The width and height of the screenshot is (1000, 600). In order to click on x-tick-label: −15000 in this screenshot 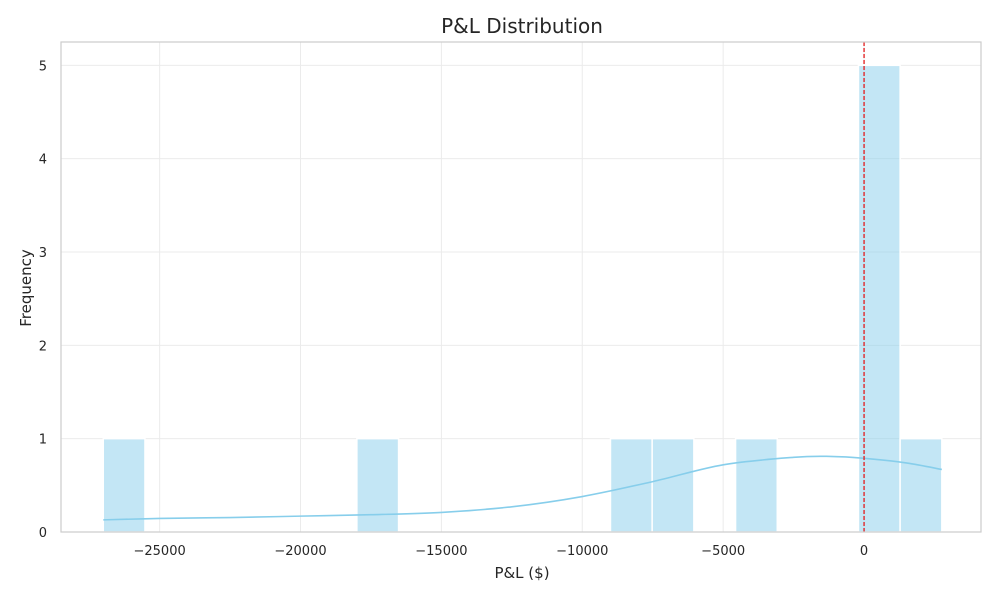, I will do `click(441, 551)`.